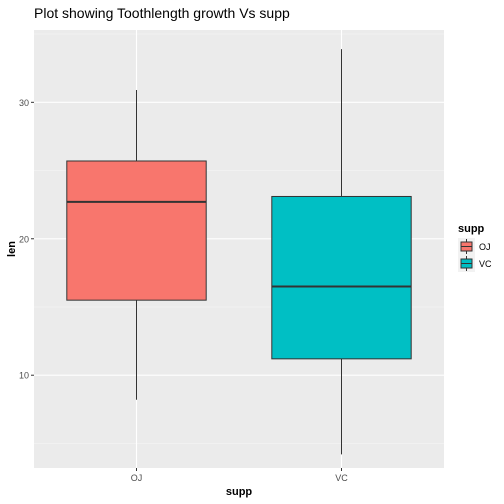 This screenshot has width=504, height=504. I want to click on x-axis-title: supp, so click(239, 492).